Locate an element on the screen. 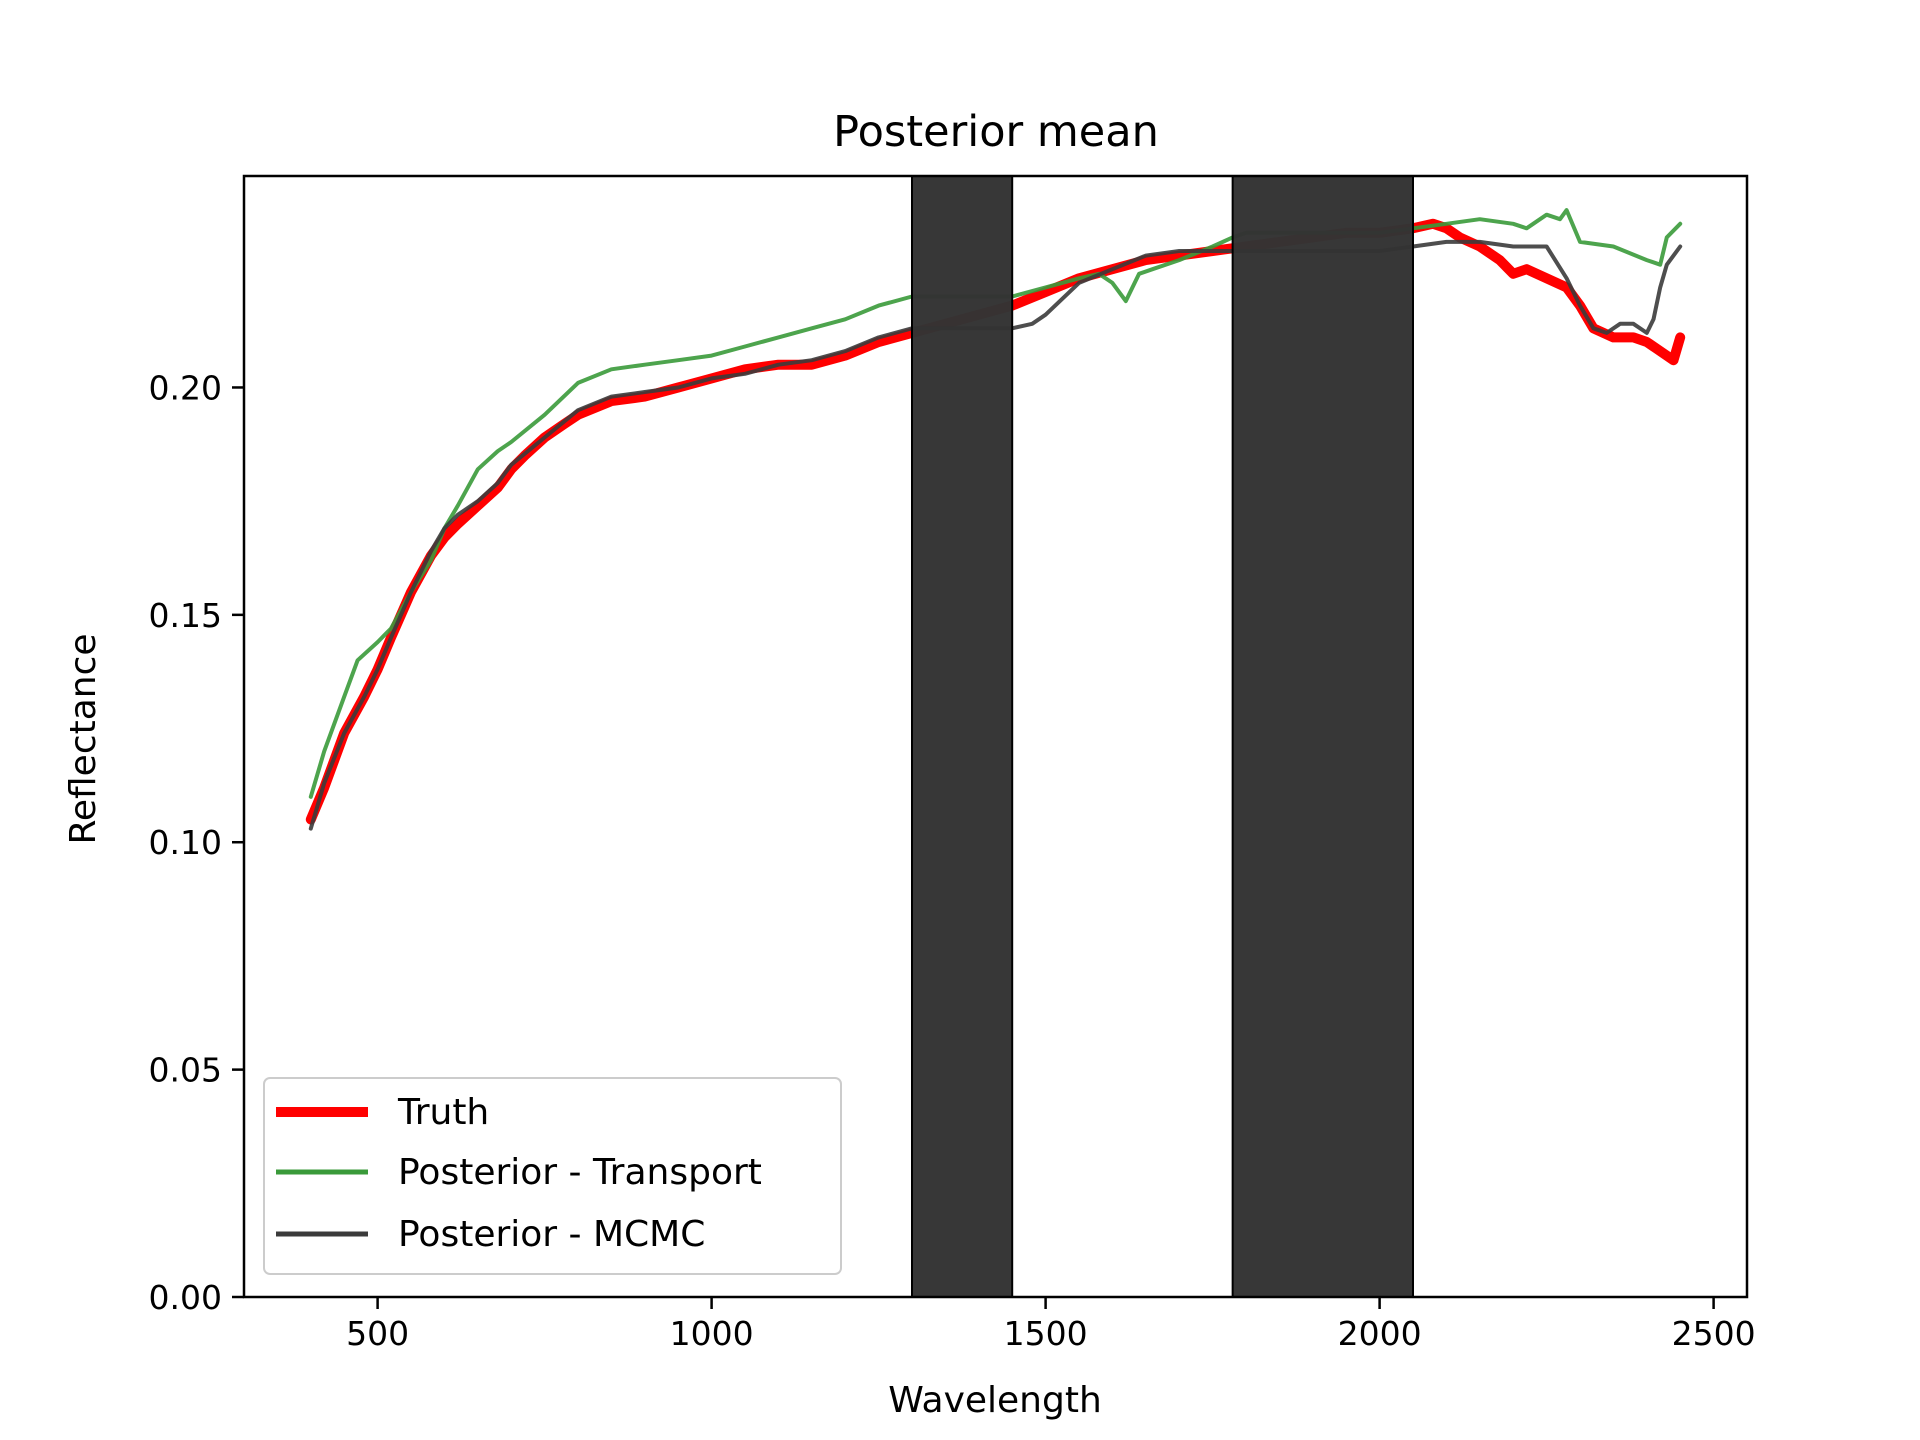 The width and height of the screenshot is (1920, 1440). y-tick-label: 0.10 is located at coordinates (185, 842).